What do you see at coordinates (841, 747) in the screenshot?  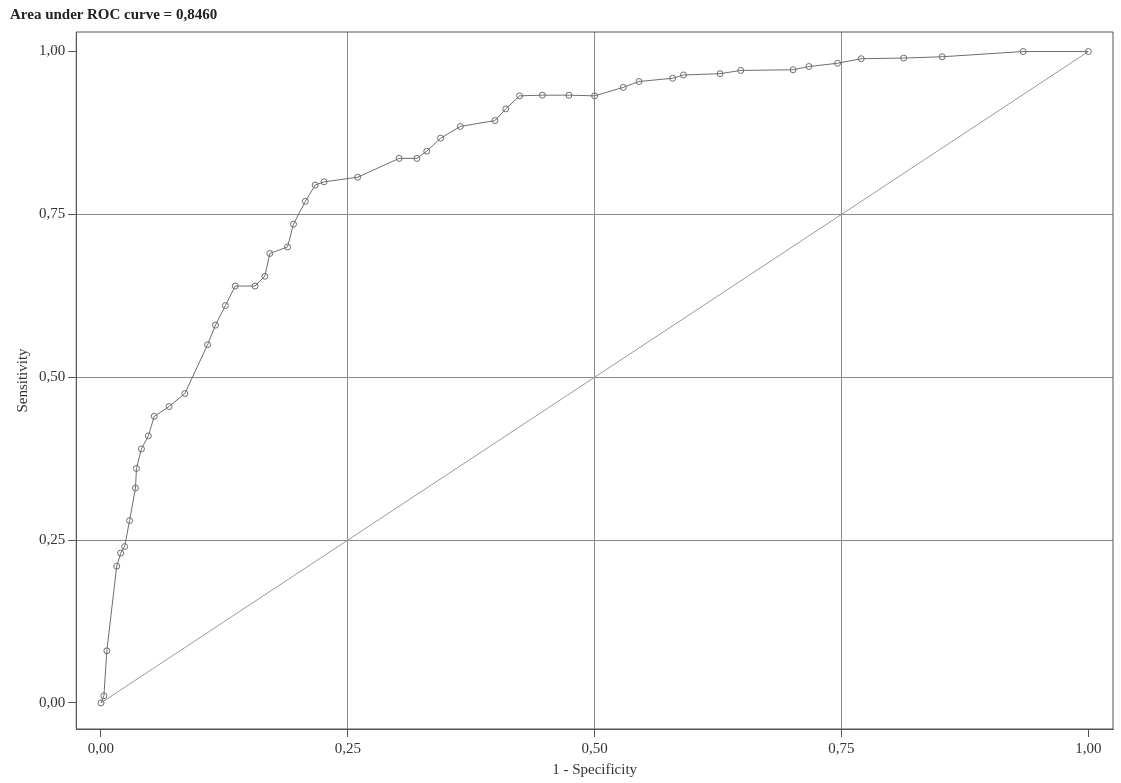 I see `x-tick-label: 0,75` at bounding box center [841, 747].